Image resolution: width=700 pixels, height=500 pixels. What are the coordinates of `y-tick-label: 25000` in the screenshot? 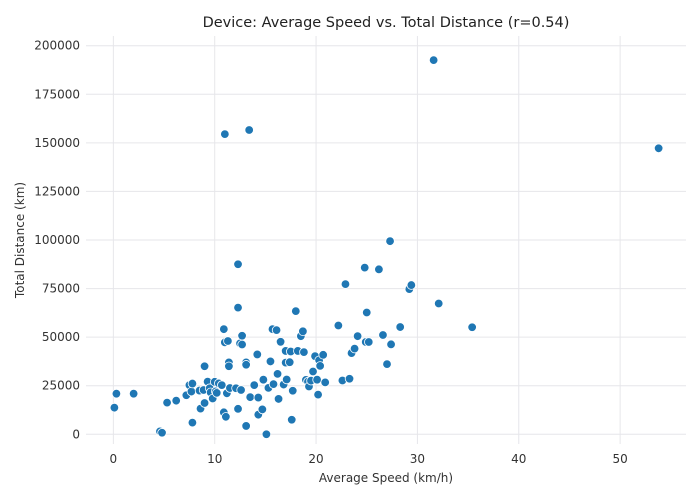 It's located at (61, 386).